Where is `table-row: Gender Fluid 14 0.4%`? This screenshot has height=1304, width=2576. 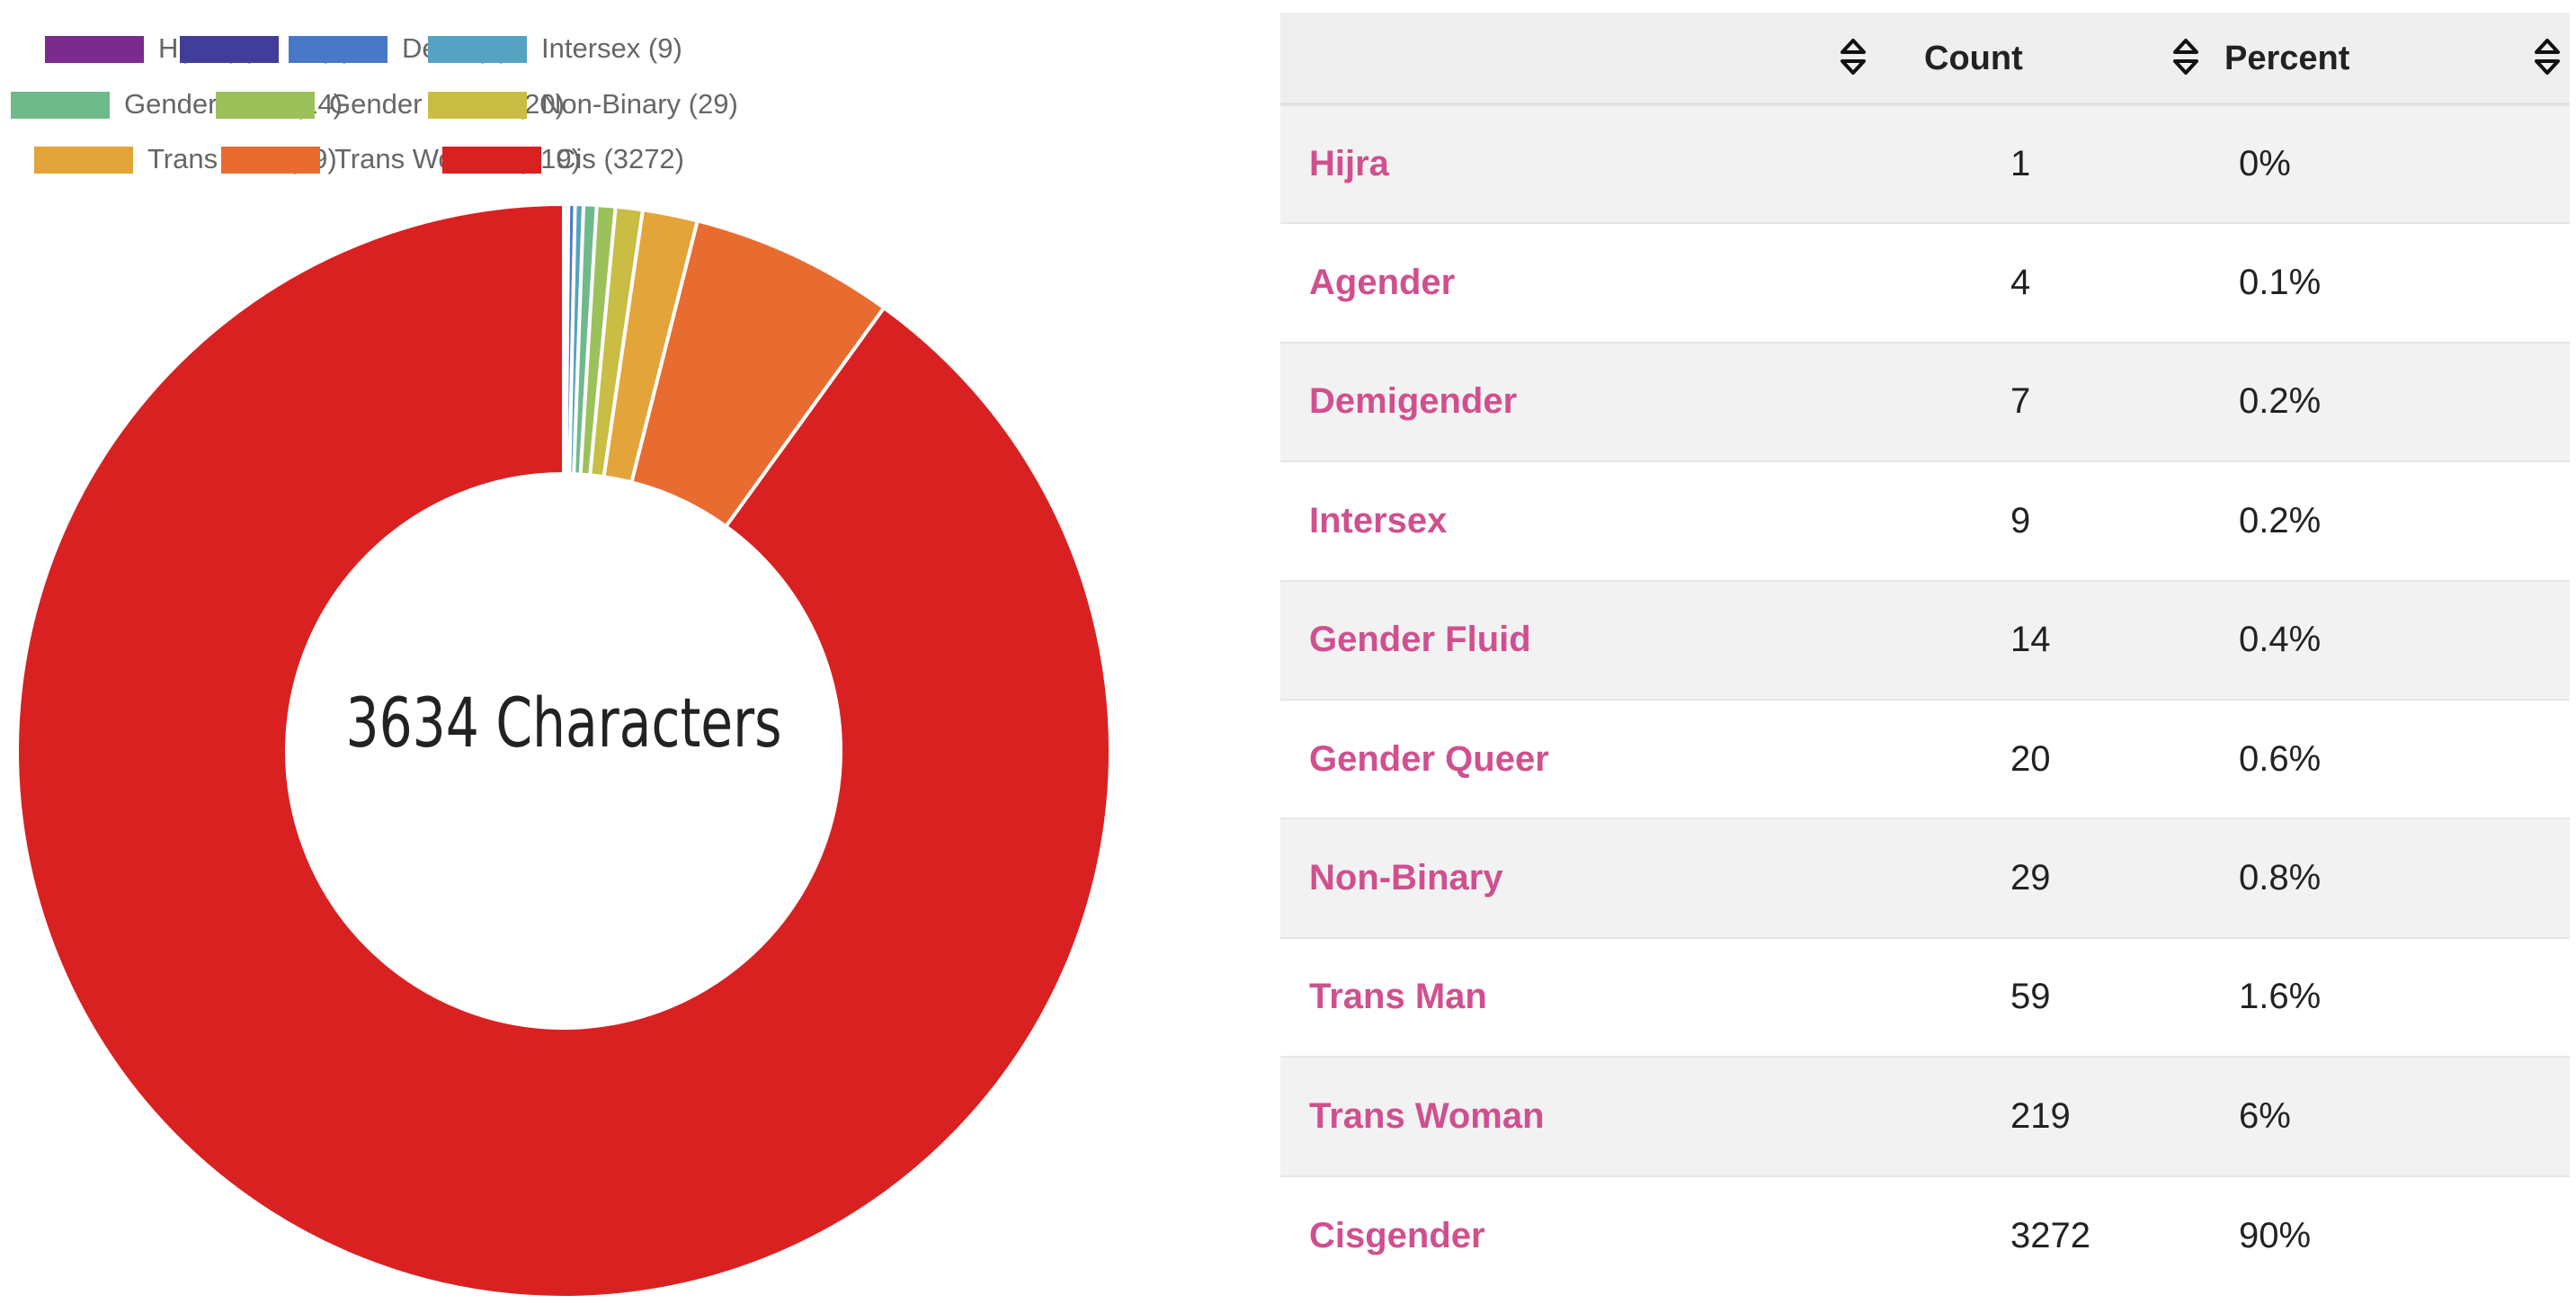 table-row: Gender Fluid 14 0.4% is located at coordinates (1925, 639).